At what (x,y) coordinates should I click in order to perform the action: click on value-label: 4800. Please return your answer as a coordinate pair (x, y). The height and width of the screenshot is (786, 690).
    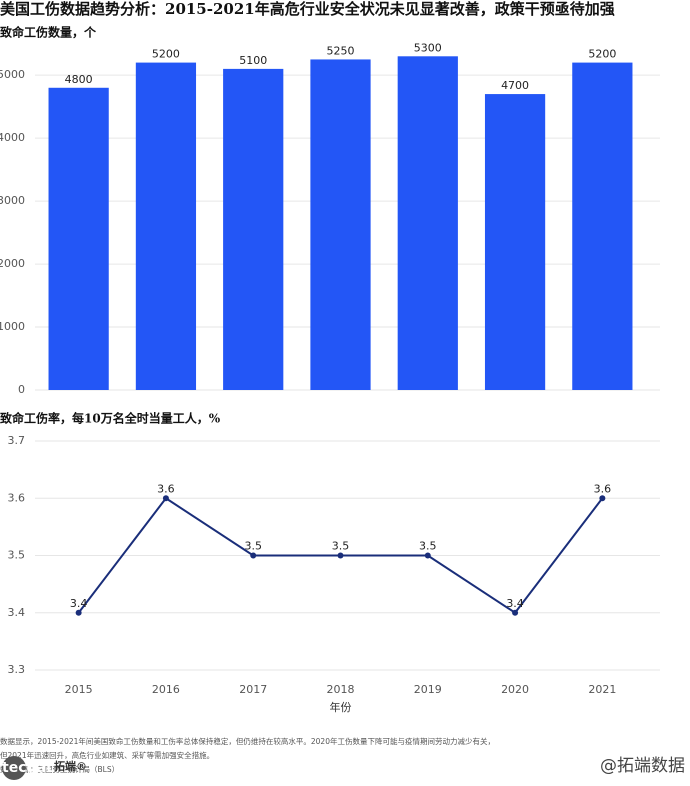
    Looking at the image, I should click on (79, 79).